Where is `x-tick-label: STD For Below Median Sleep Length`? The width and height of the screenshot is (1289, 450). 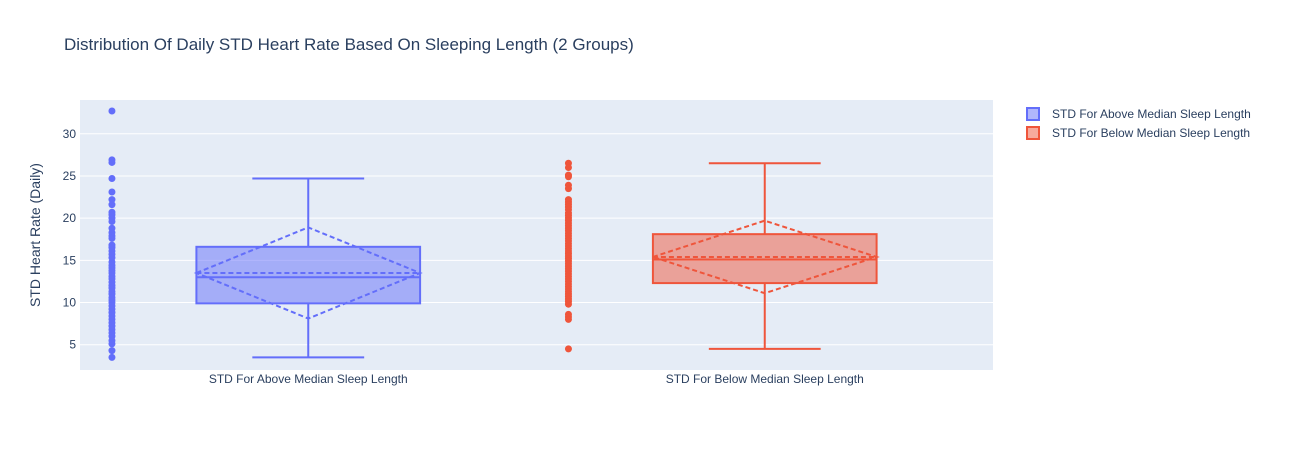
x-tick-label: STD For Below Median Sleep Length is located at coordinates (765, 379).